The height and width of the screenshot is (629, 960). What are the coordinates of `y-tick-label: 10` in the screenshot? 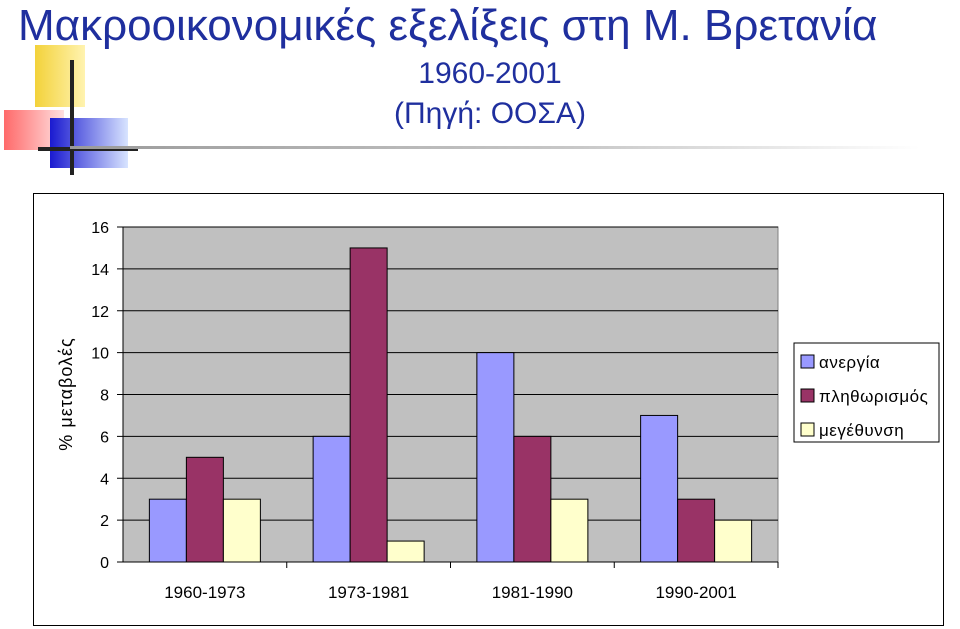 It's located at (100, 354).